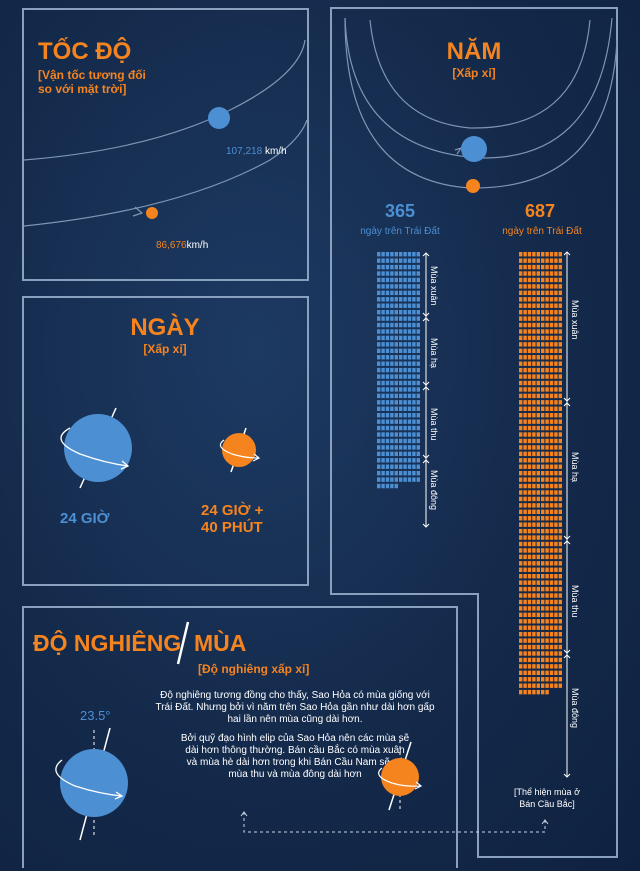 The width and height of the screenshot is (640, 871). Describe the element at coordinates (85, 518) in the screenshot. I see `earth-day-label: 24 GIỜ` at that location.